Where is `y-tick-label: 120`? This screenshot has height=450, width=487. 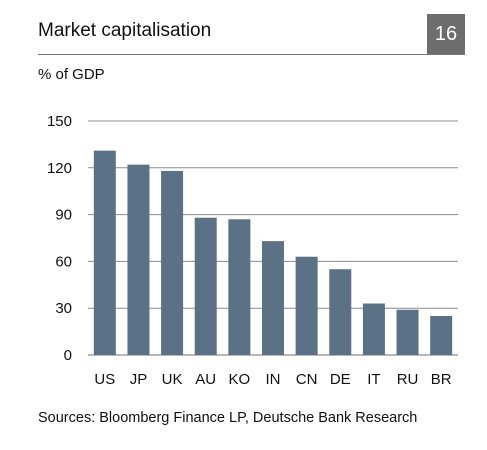
y-tick-label: 120 is located at coordinates (59, 168).